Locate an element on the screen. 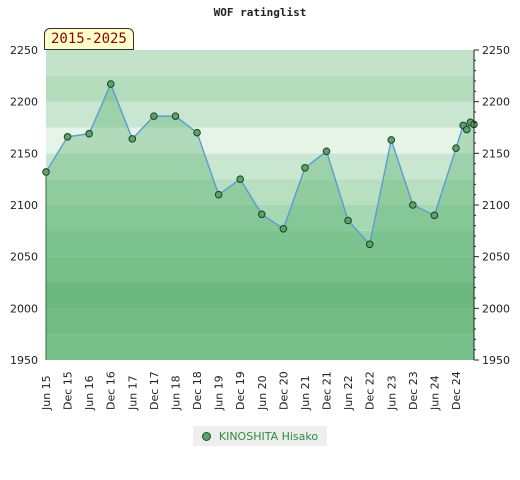 The width and height of the screenshot is (520, 480). x-tick-label: Jun 21 is located at coordinates (305, 393).